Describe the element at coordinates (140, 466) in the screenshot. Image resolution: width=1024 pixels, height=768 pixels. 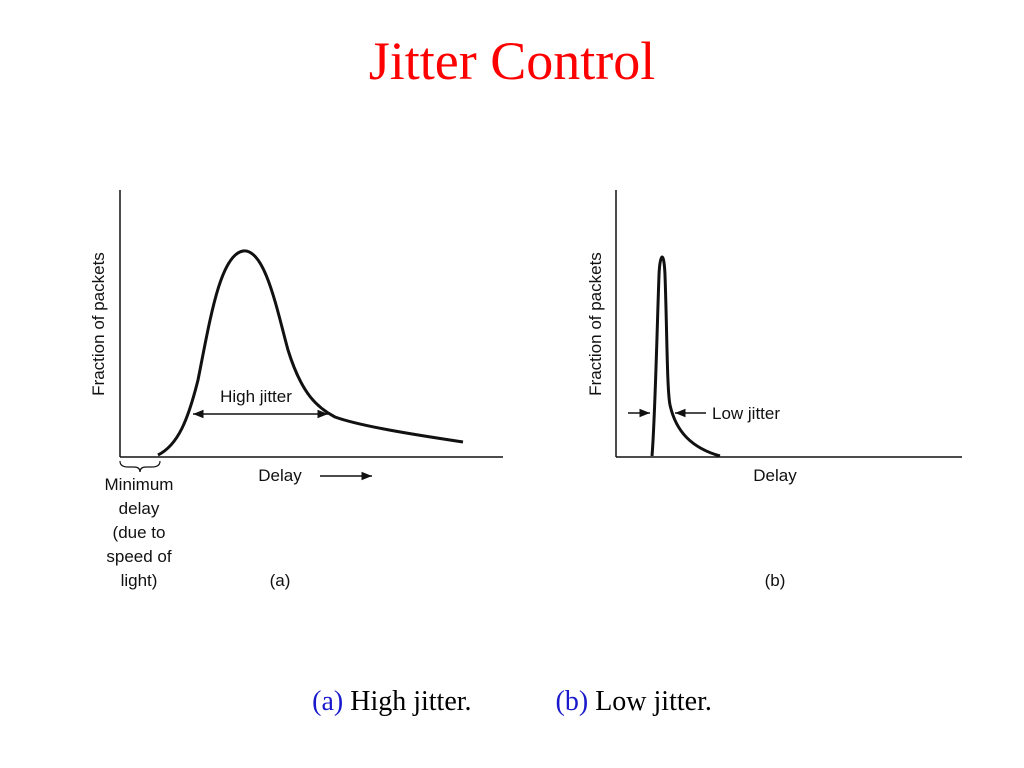
I see `min-delay-brace` at that location.